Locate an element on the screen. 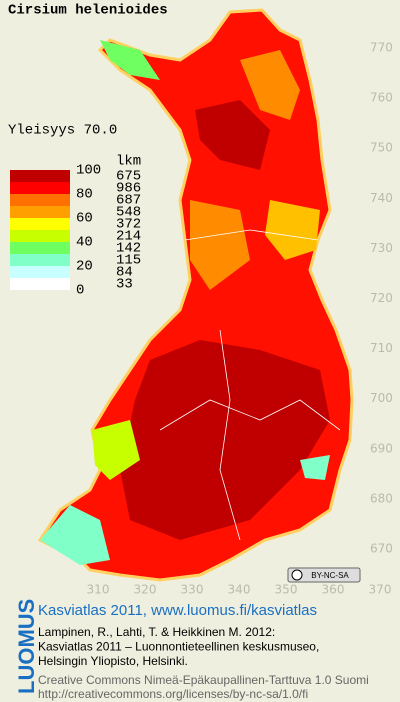 The height and width of the screenshot is (702, 400). license-badge: BY-NC-SA is located at coordinates (324, 575).